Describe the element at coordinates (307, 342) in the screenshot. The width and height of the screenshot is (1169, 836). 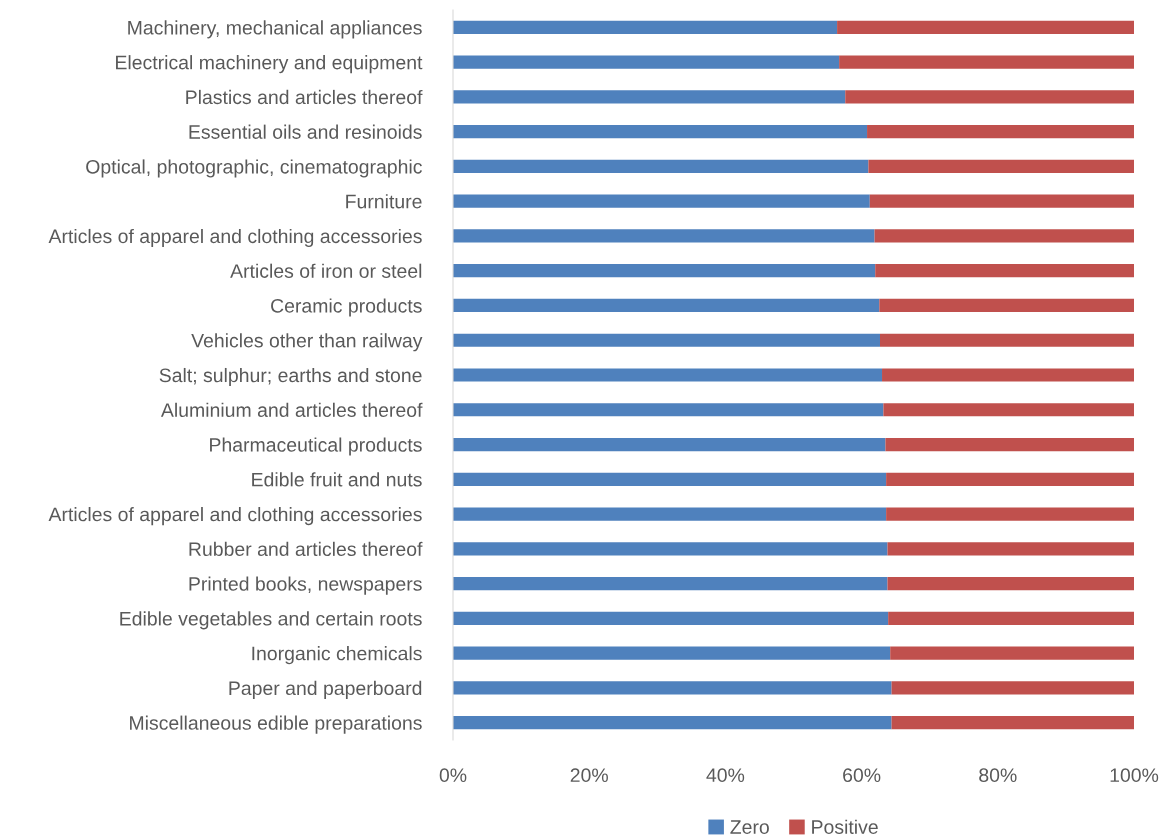
I see `y-tick-label: Vehicles other than railway` at that location.